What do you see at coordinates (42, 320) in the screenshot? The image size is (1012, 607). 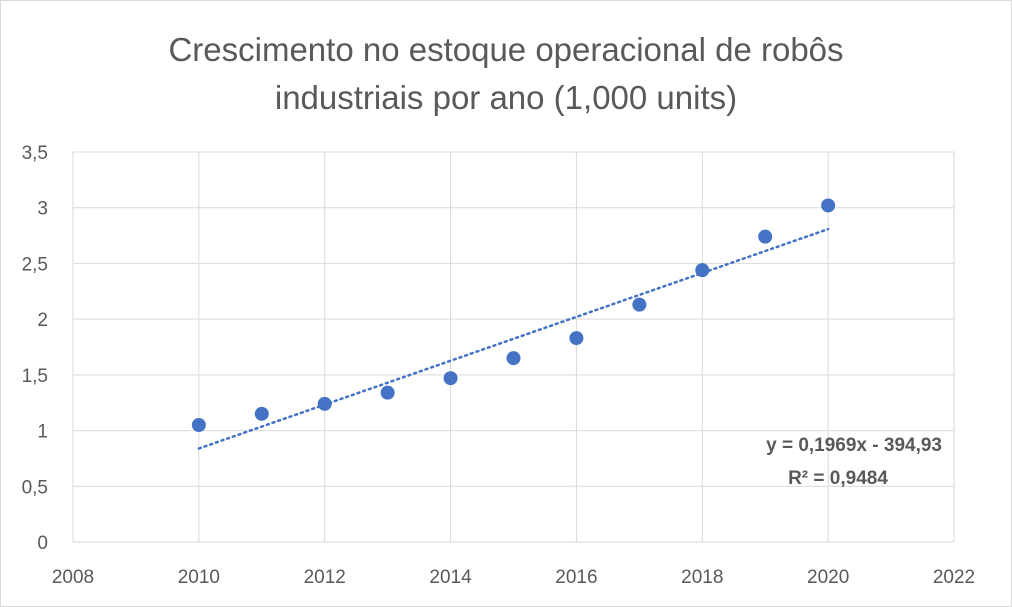 I see `y-tick-label: 2` at bounding box center [42, 320].